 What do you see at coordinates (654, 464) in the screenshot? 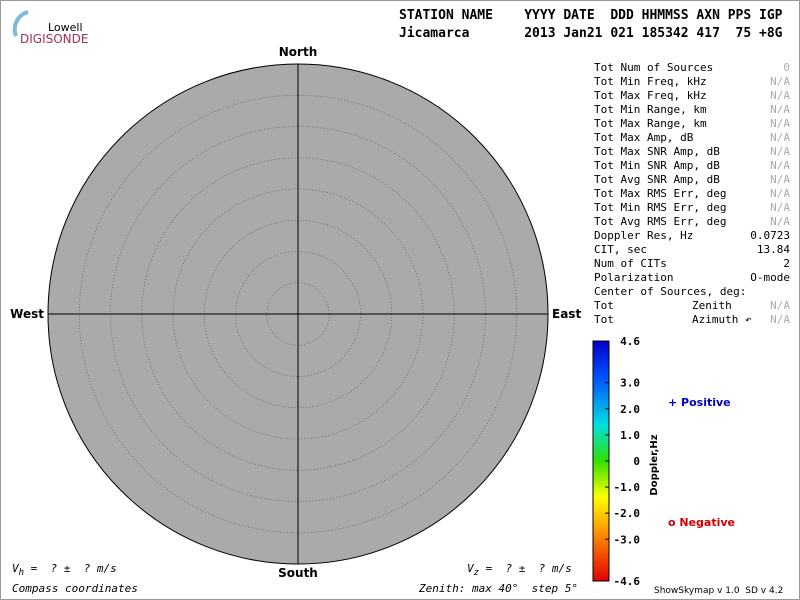
I see `colorbar-title: Doppler,Hz` at bounding box center [654, 464].